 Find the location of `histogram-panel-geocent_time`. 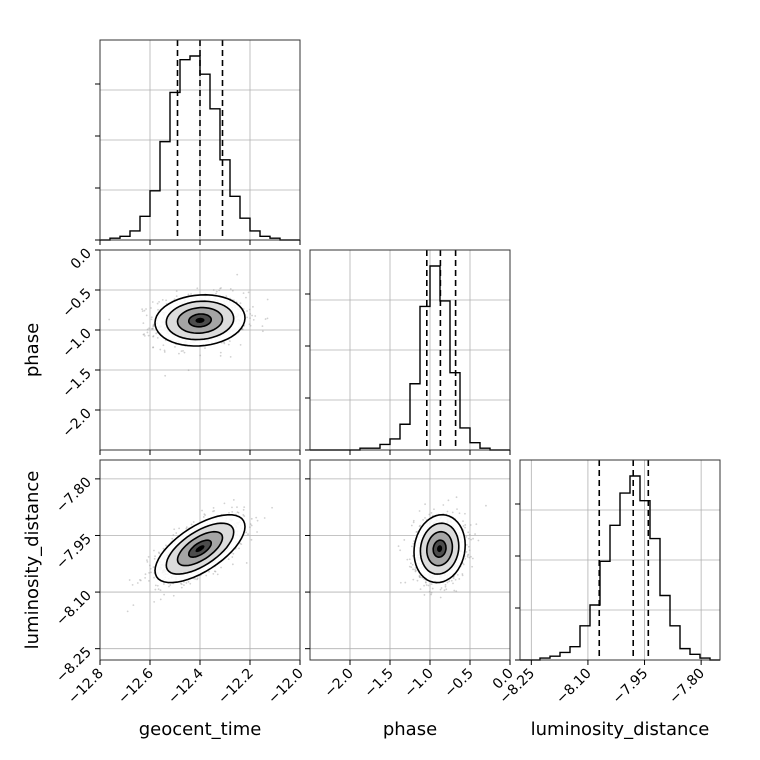

histogram-panel-geocent_time is located at coordinates (200, 140).